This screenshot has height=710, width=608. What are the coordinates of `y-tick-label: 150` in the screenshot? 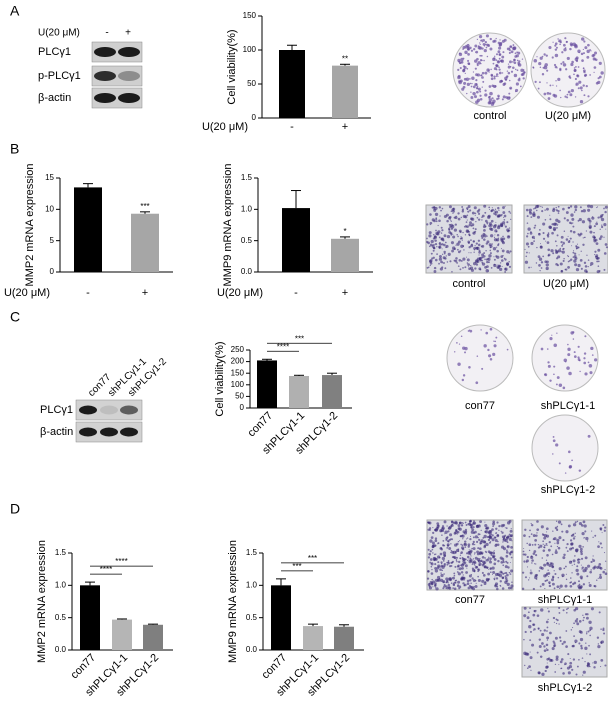 It's located at (250, 15).